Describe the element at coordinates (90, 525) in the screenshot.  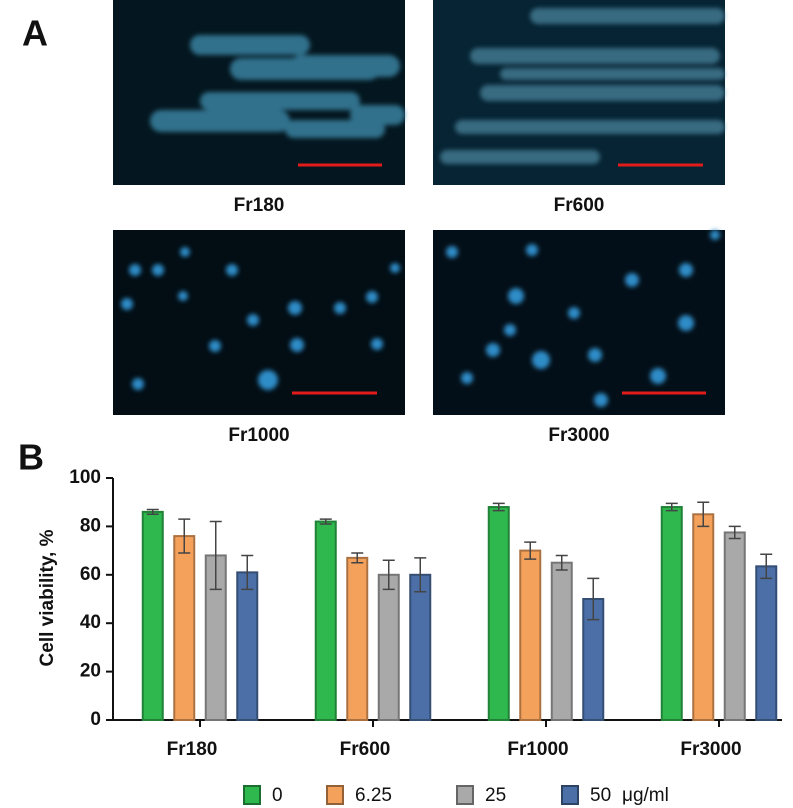
I see `y-tick-label: 80` at that location.